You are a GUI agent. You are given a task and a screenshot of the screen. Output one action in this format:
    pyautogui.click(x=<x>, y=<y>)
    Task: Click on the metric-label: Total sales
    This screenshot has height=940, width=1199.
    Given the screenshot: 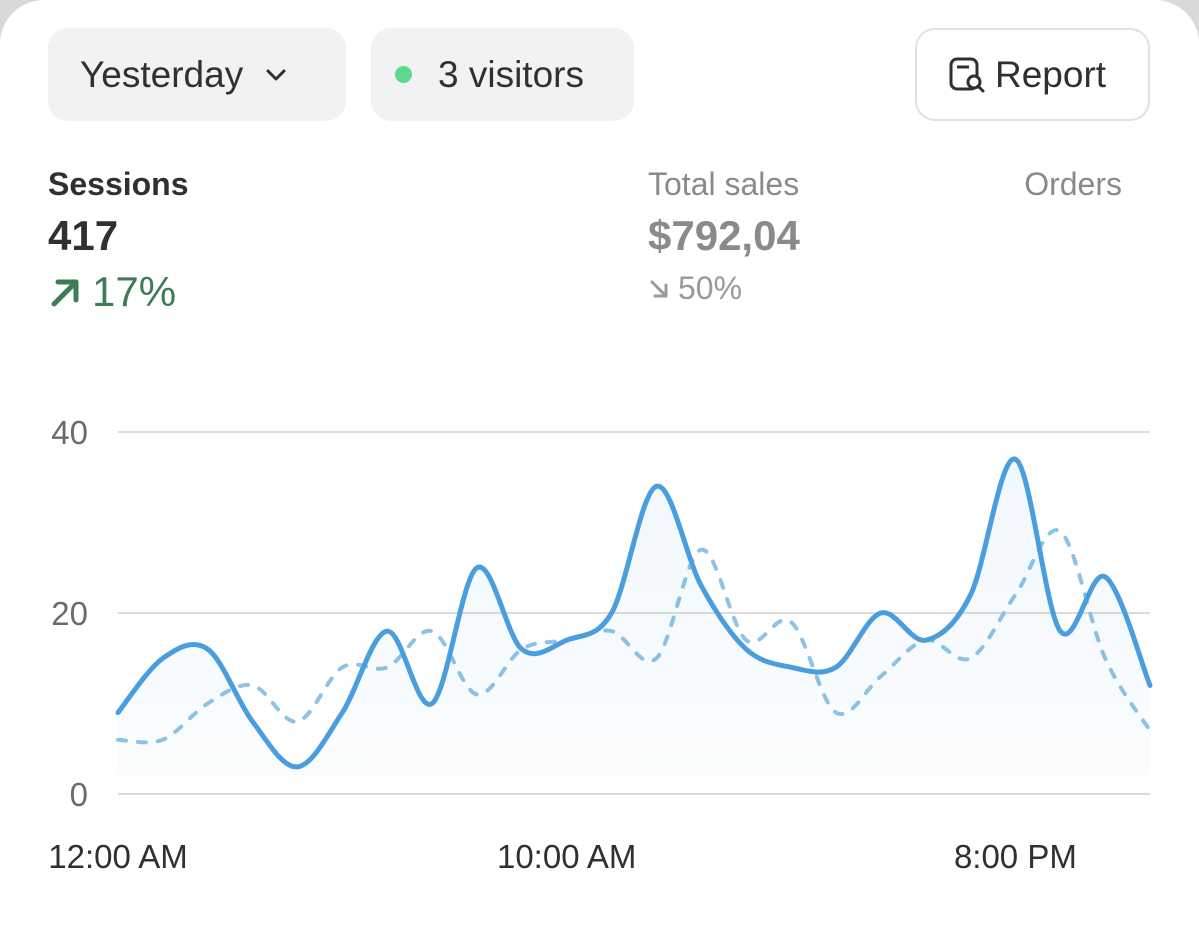 What is the action you would take?
    pyautogui.click(x=724, y=184)
    